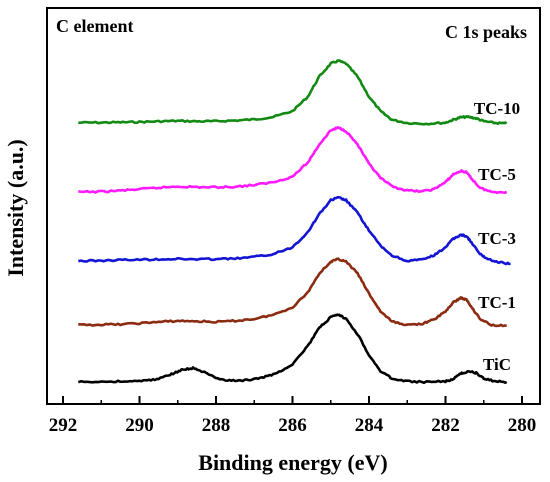 Image resolution: width=550 pixels, height=482 pixels. What do you see at coordinates (486, 32) in the screenshot?
I see `corner-label-right: C 1s peaks` at bounding box center [486, 32].